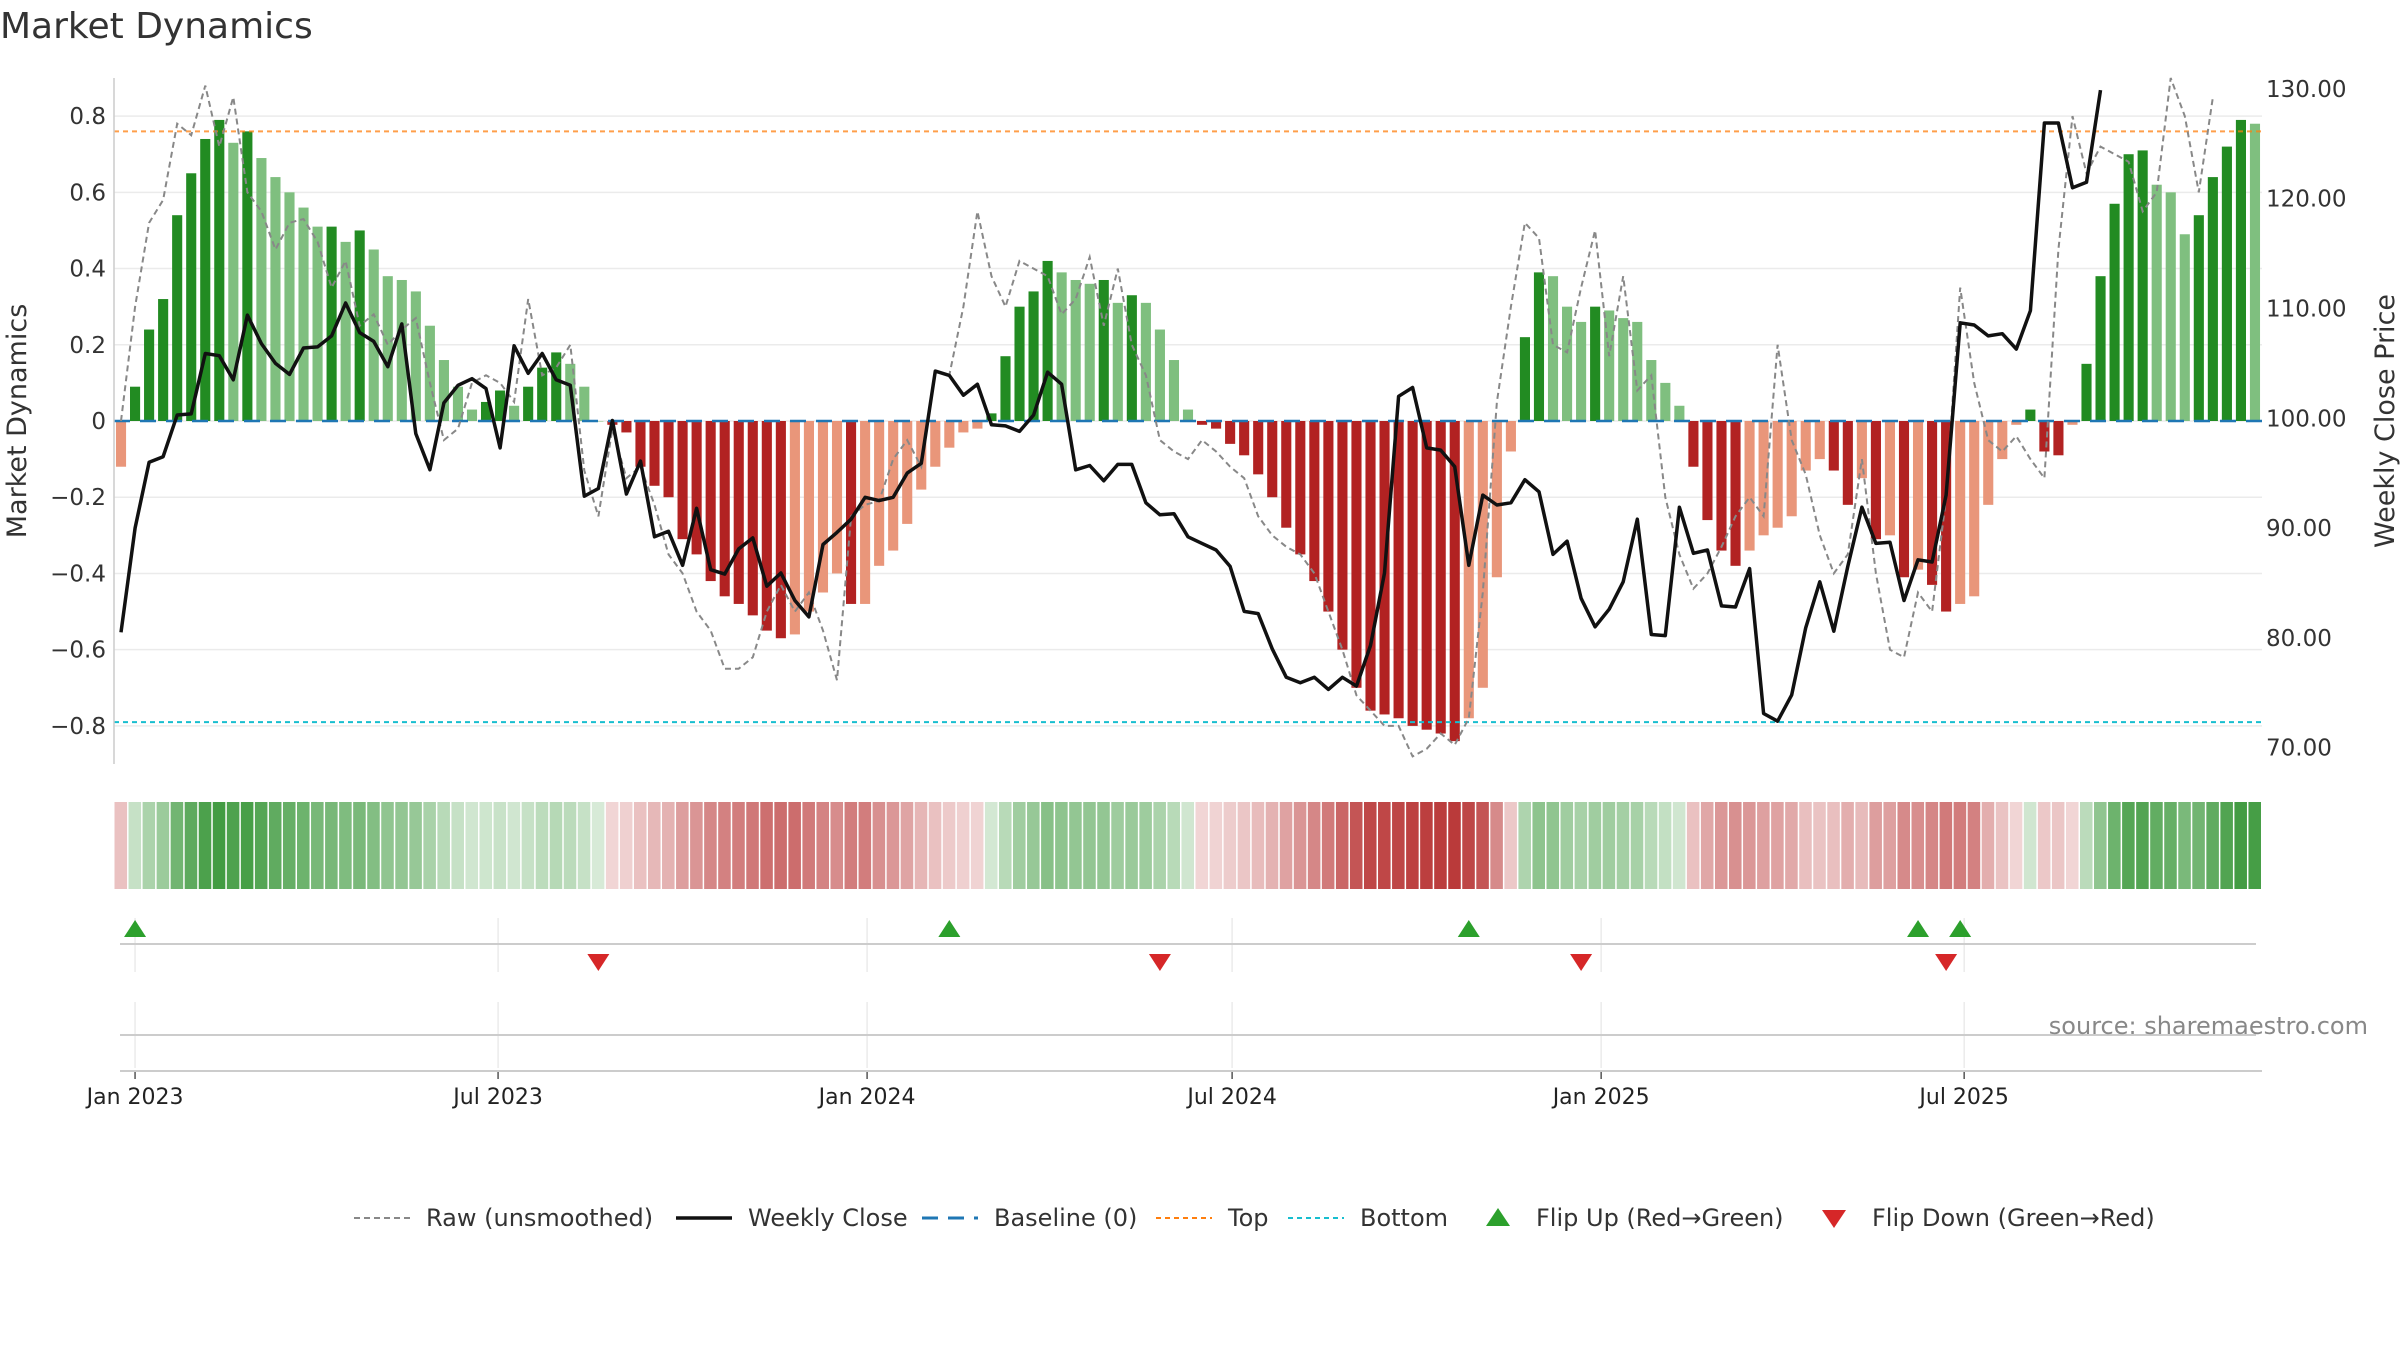 This screenshot has width=2400, height=1350. What do you see at coordinates (2306, 419) in the screenshot?
I see `y2-tick-label: 100.00` at bounding box center [2306, 419].